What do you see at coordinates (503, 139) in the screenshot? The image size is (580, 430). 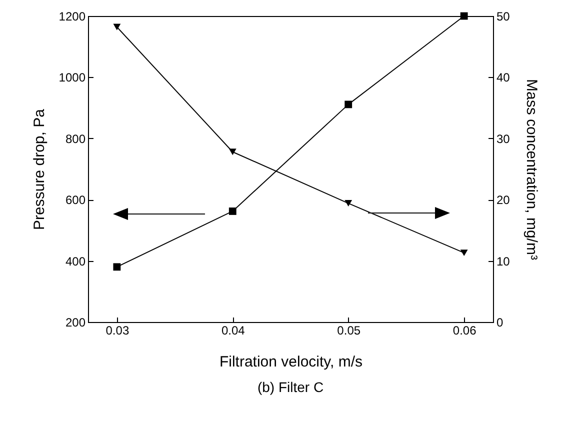 I see `y2-tick-label: 30` at bounding box center [503, 139].